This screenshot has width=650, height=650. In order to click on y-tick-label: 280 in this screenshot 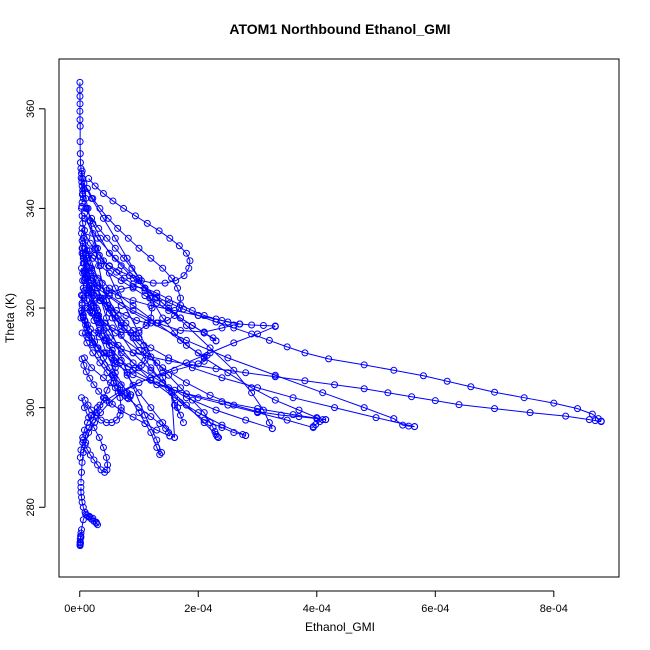, I will do `click(31, 507)`.